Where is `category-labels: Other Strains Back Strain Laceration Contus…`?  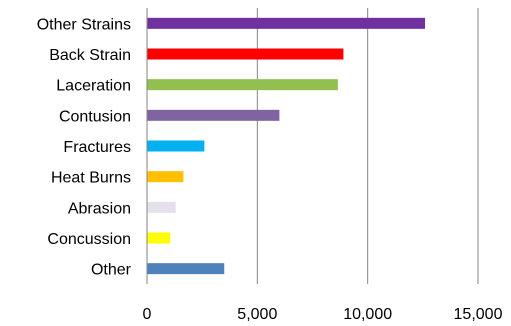 category-labels: Other Strains Back Strain Laceration Contus… is located at coordinates (84, 147).